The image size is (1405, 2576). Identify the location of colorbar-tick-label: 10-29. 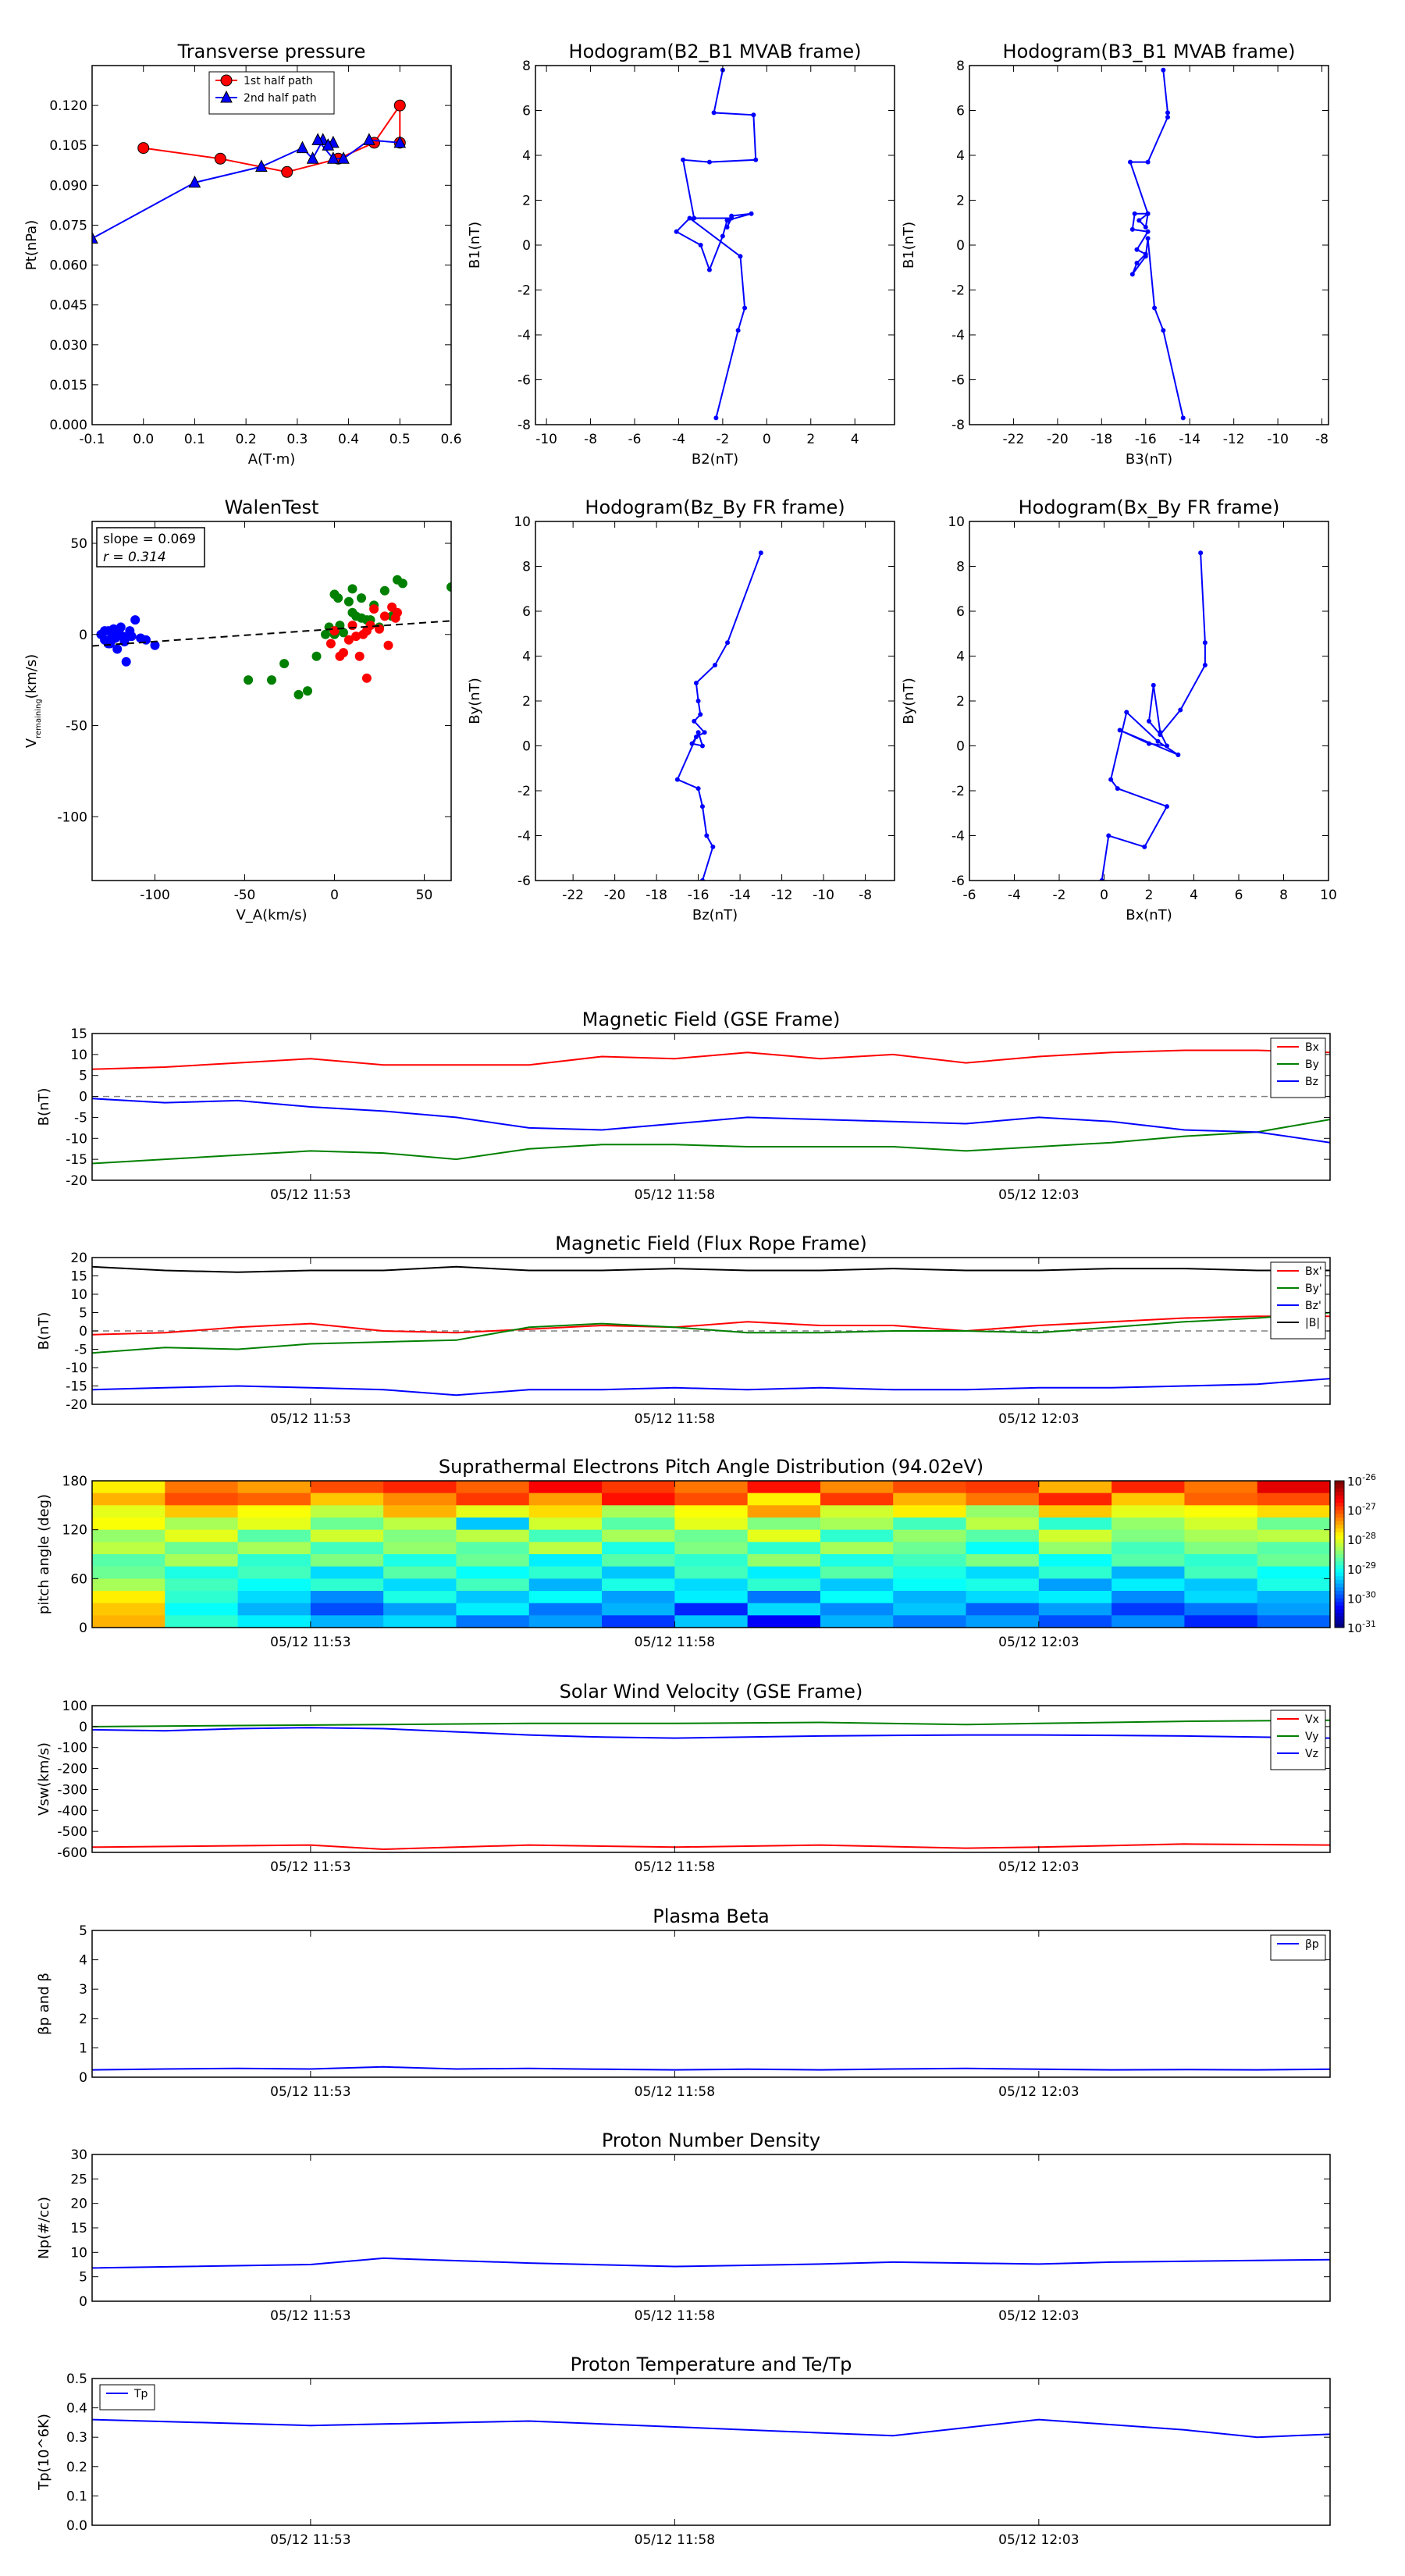
(1362, 1568).